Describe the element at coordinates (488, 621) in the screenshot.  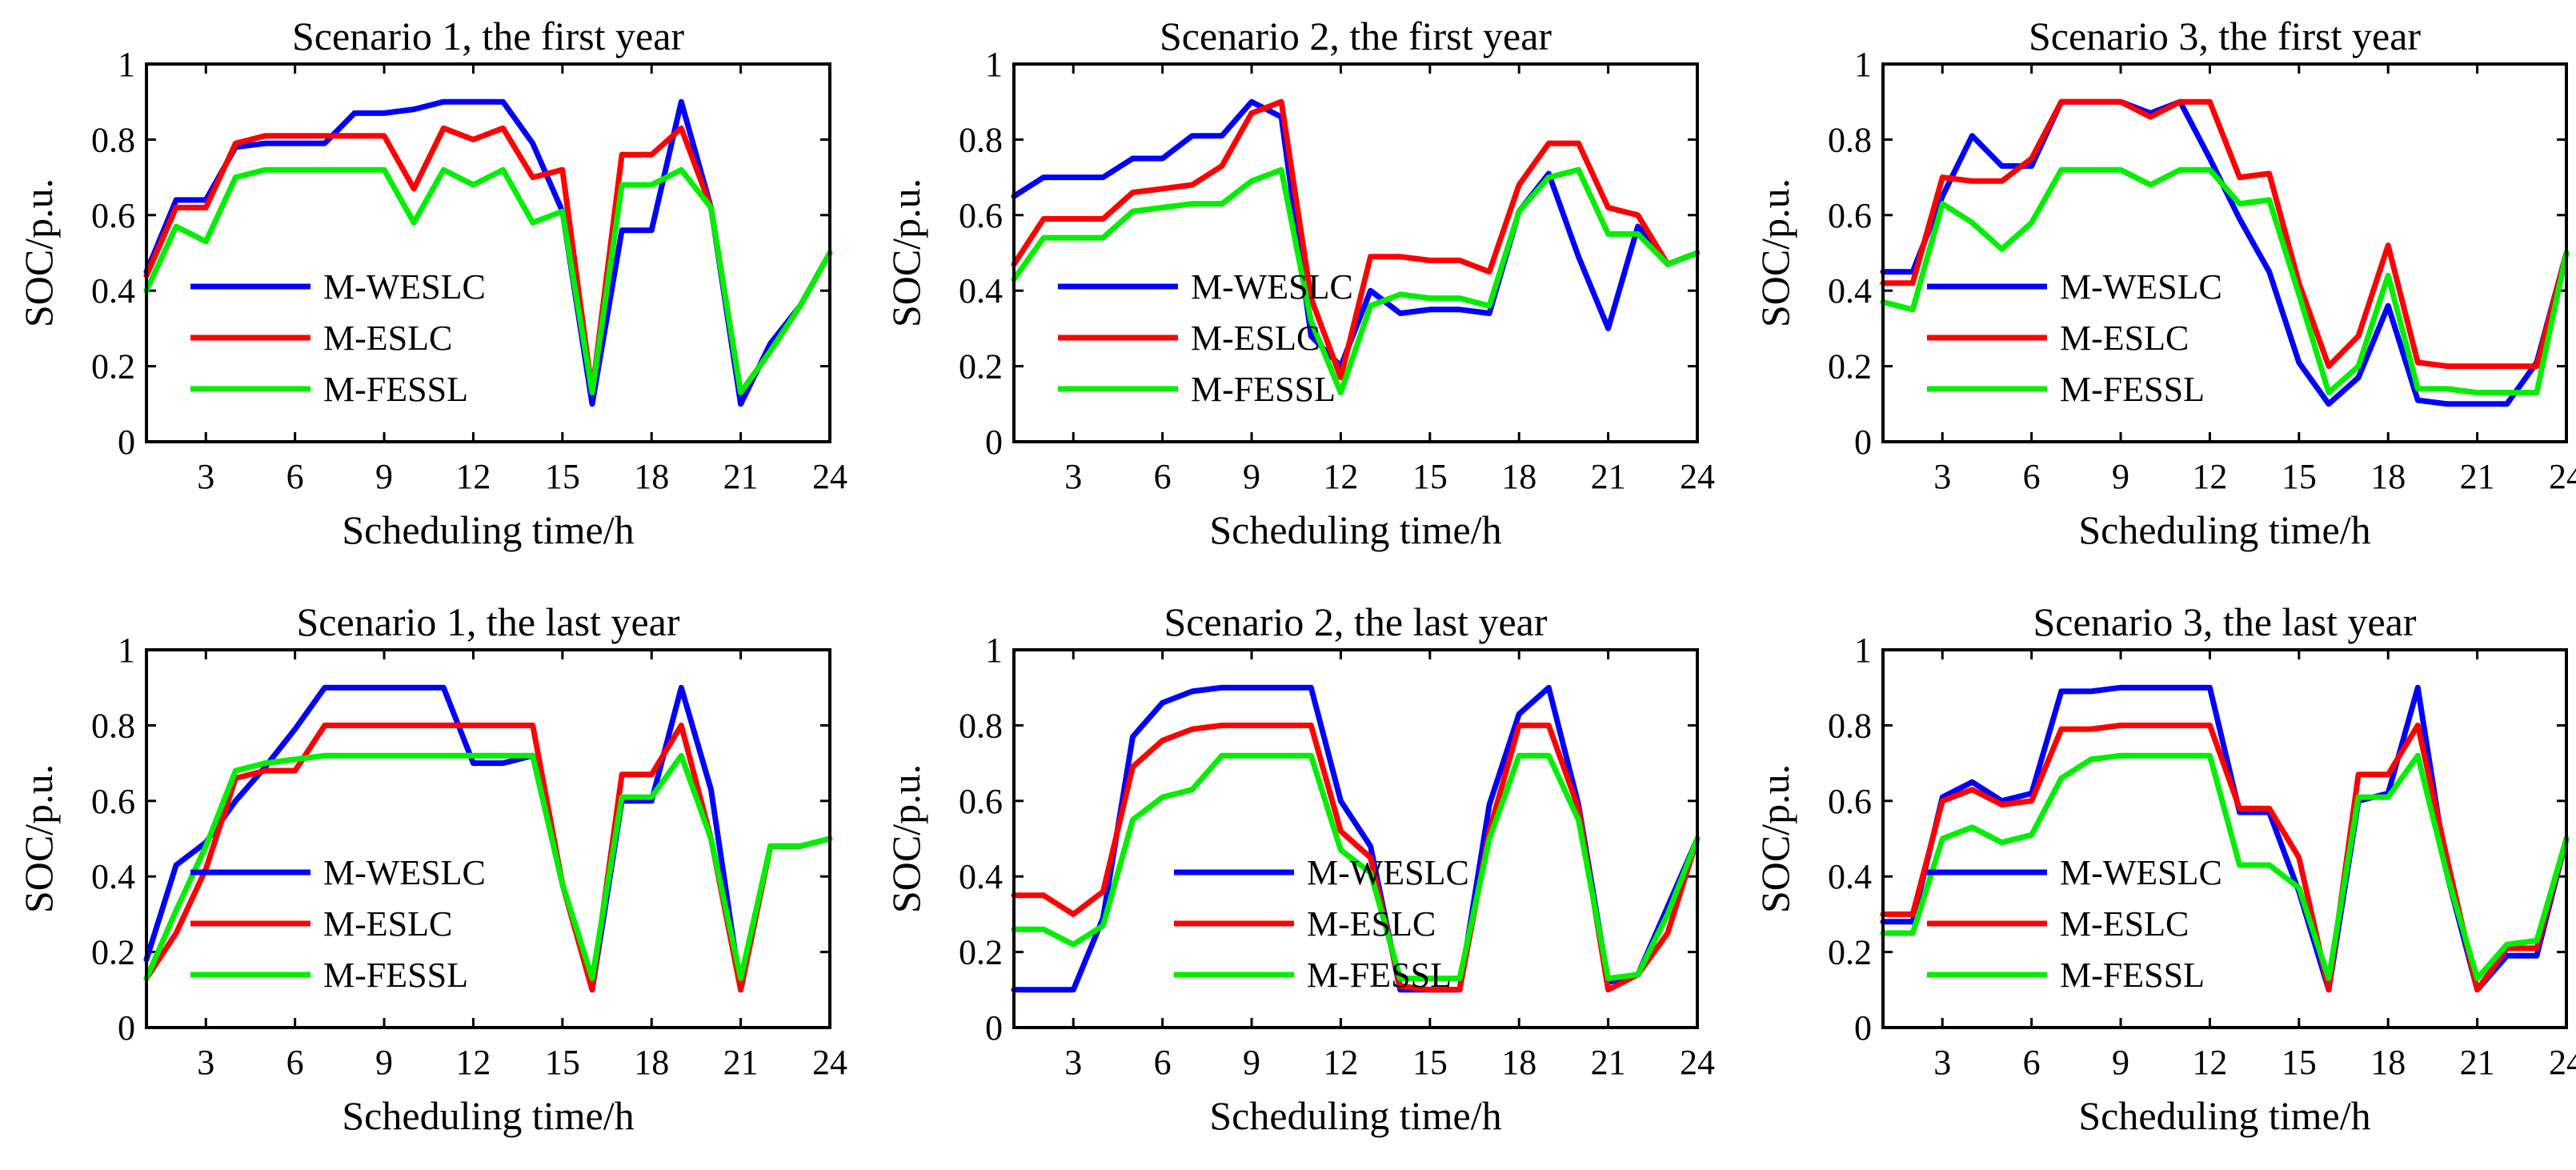
I see `chart-title: Scenario 1, the last year` at that location.